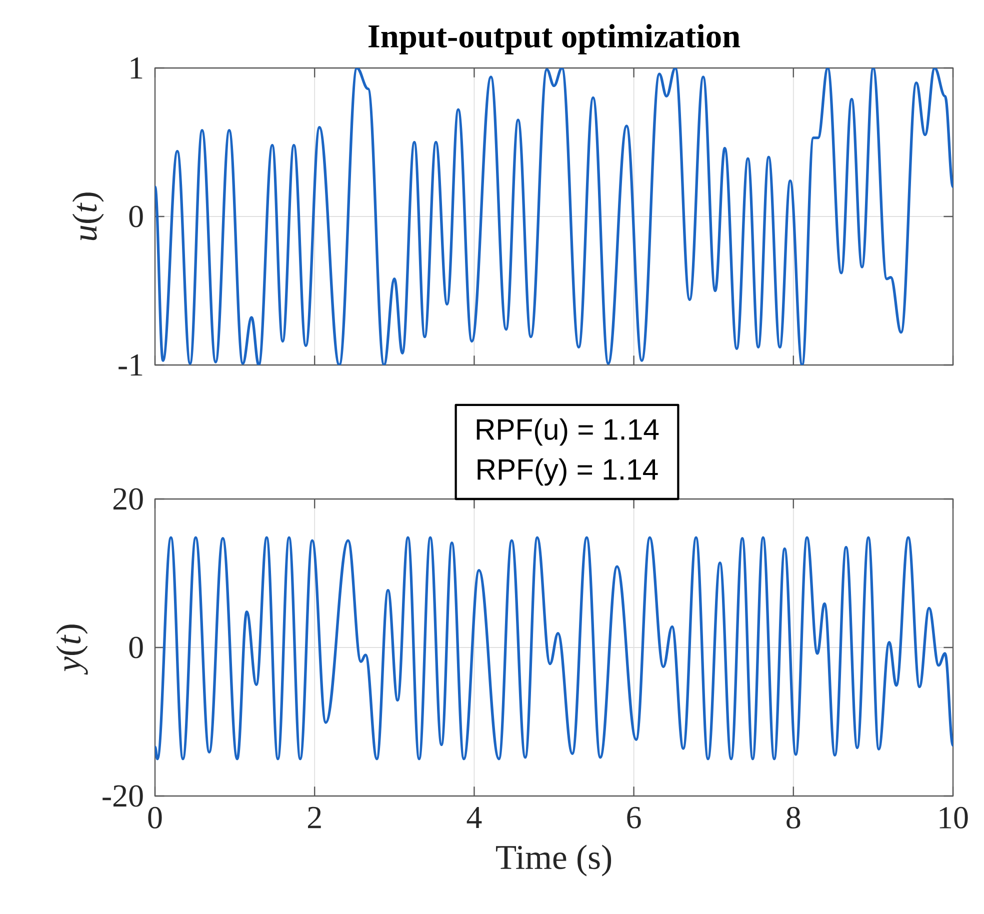  I want to click on y-tick-label: -20, so click(122, 796).